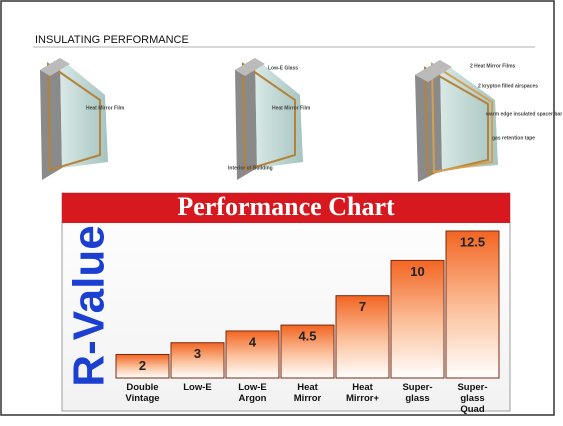  Describe the element at coordinates (472, 241) in the screenshot. I see `value-label: 12.5` at that location.